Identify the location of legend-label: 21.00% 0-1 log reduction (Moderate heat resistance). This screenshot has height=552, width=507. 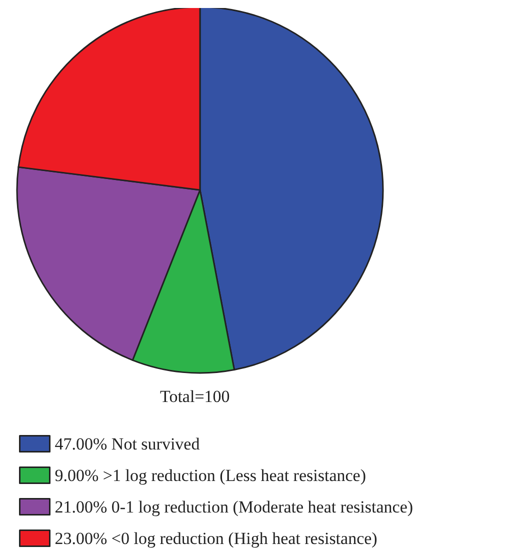
(234, 506).